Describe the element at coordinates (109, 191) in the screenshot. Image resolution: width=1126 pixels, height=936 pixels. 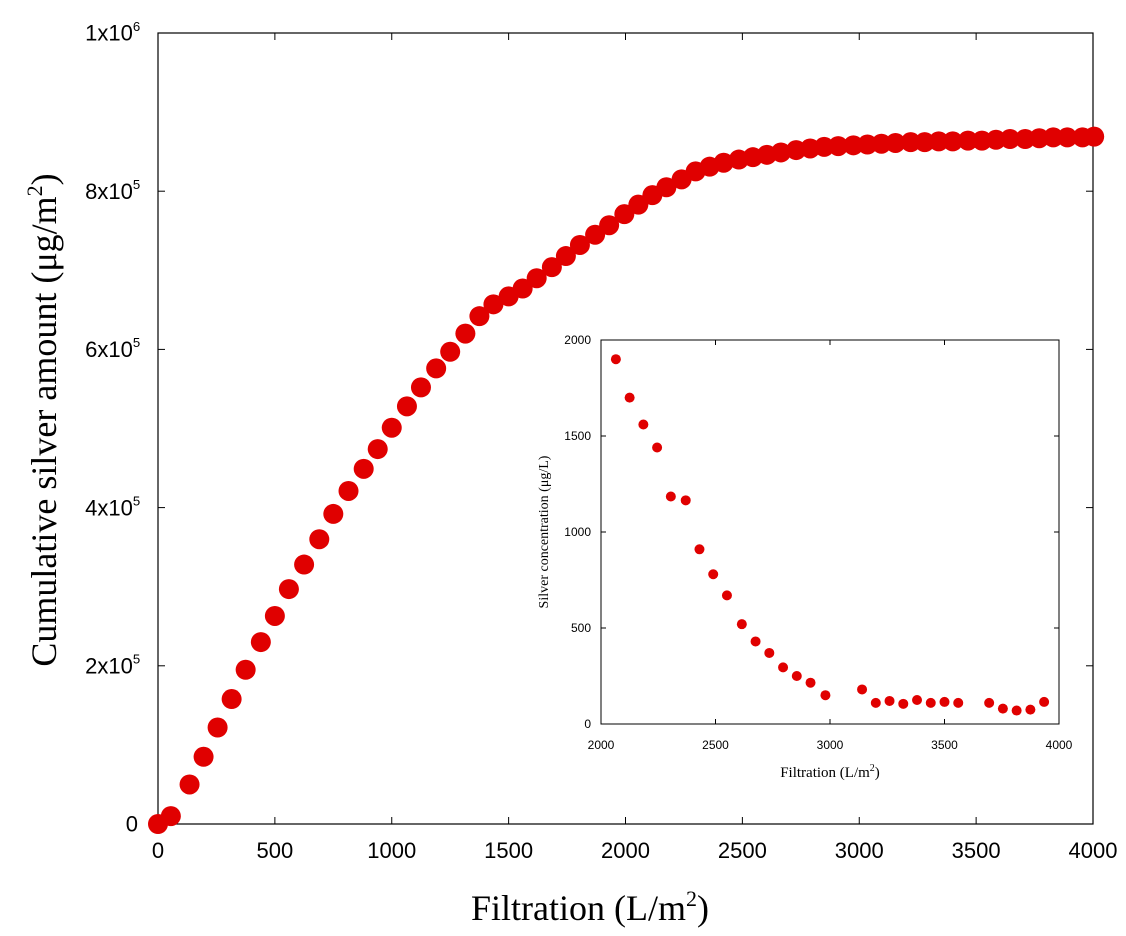
I see `main-y-tick-label-base: 8x10` at that location.